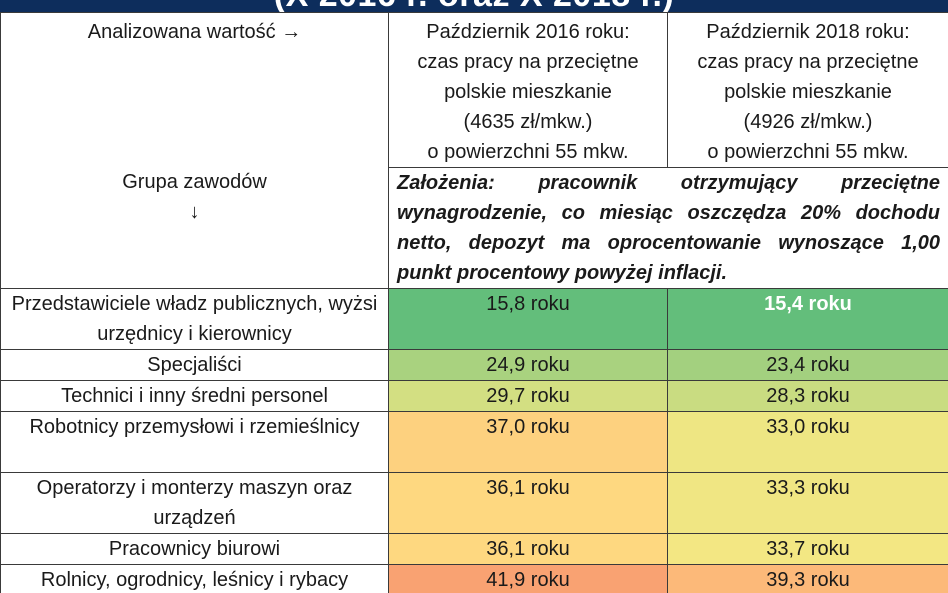 The width and height of the screenshot is (948, 593). Describe the element at coordinates (807, 319) in the screenshot. I see `value-2018: 15,4 roku` at that location.